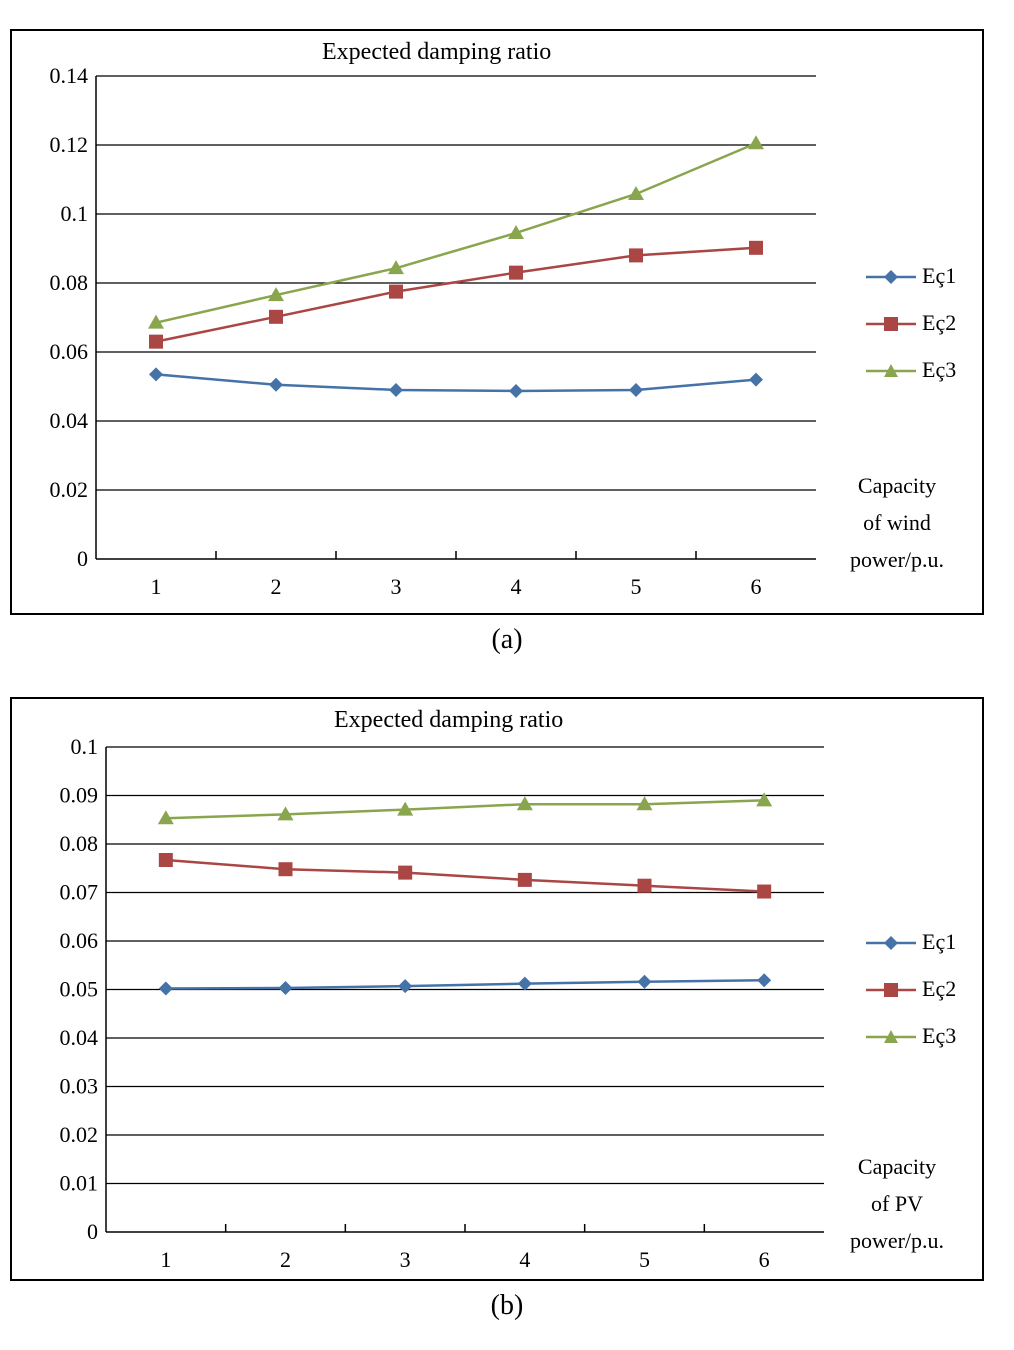 This screenshot has width=1014, height=1350. What do you see at coordinates (507, 639) in the screenshot?
I see `caption-a: (a)` at bounding box center [507, 639].